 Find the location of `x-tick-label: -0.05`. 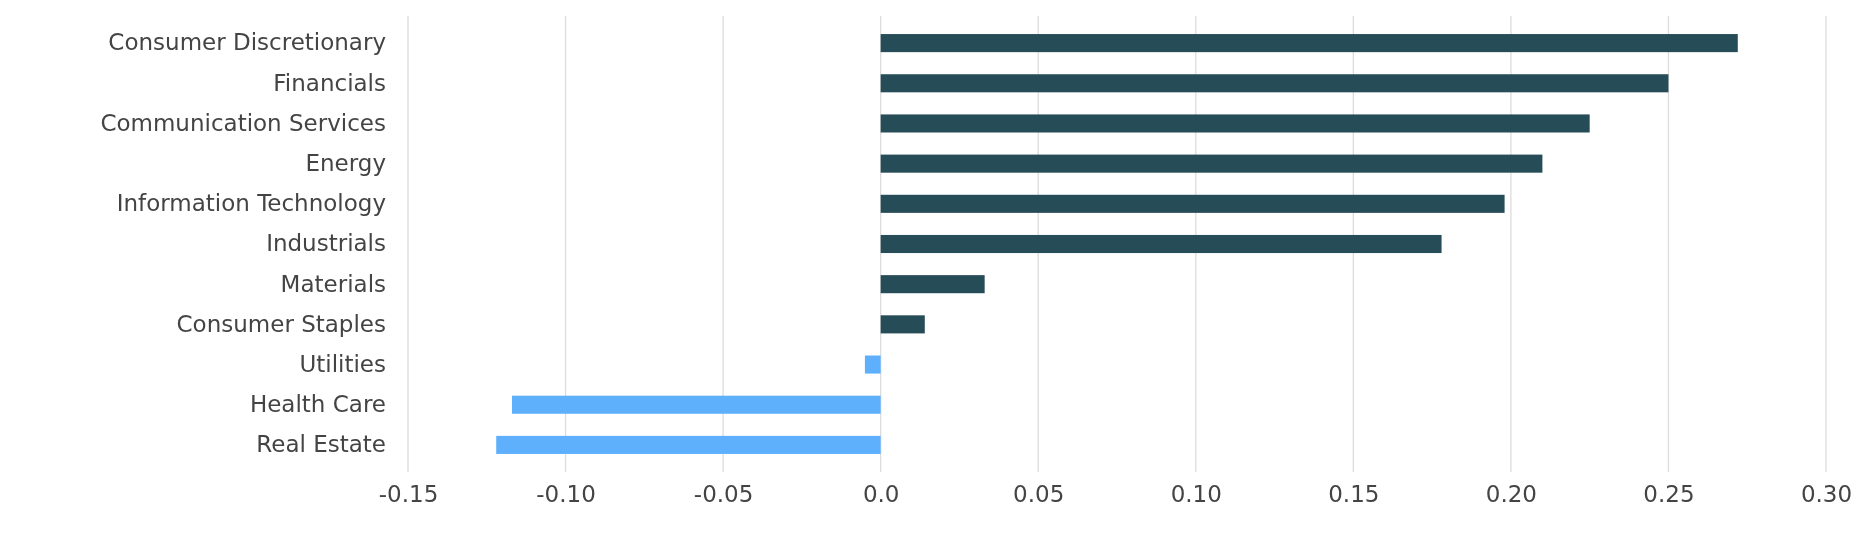

x-tick-label: -0.05 is located at coordinates (723, 494).